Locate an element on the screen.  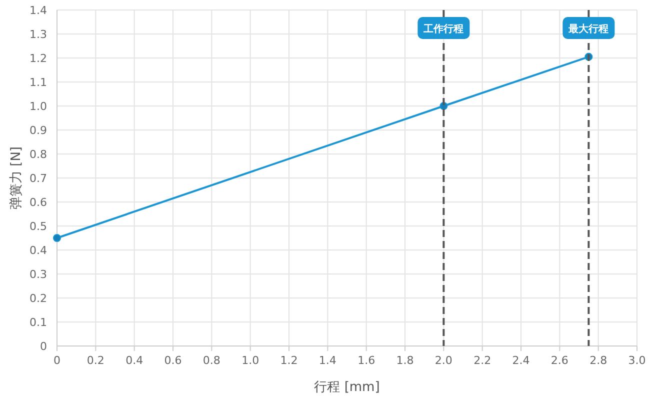
ref-line-label: 最大行程 is located at coordinates (588, 29).